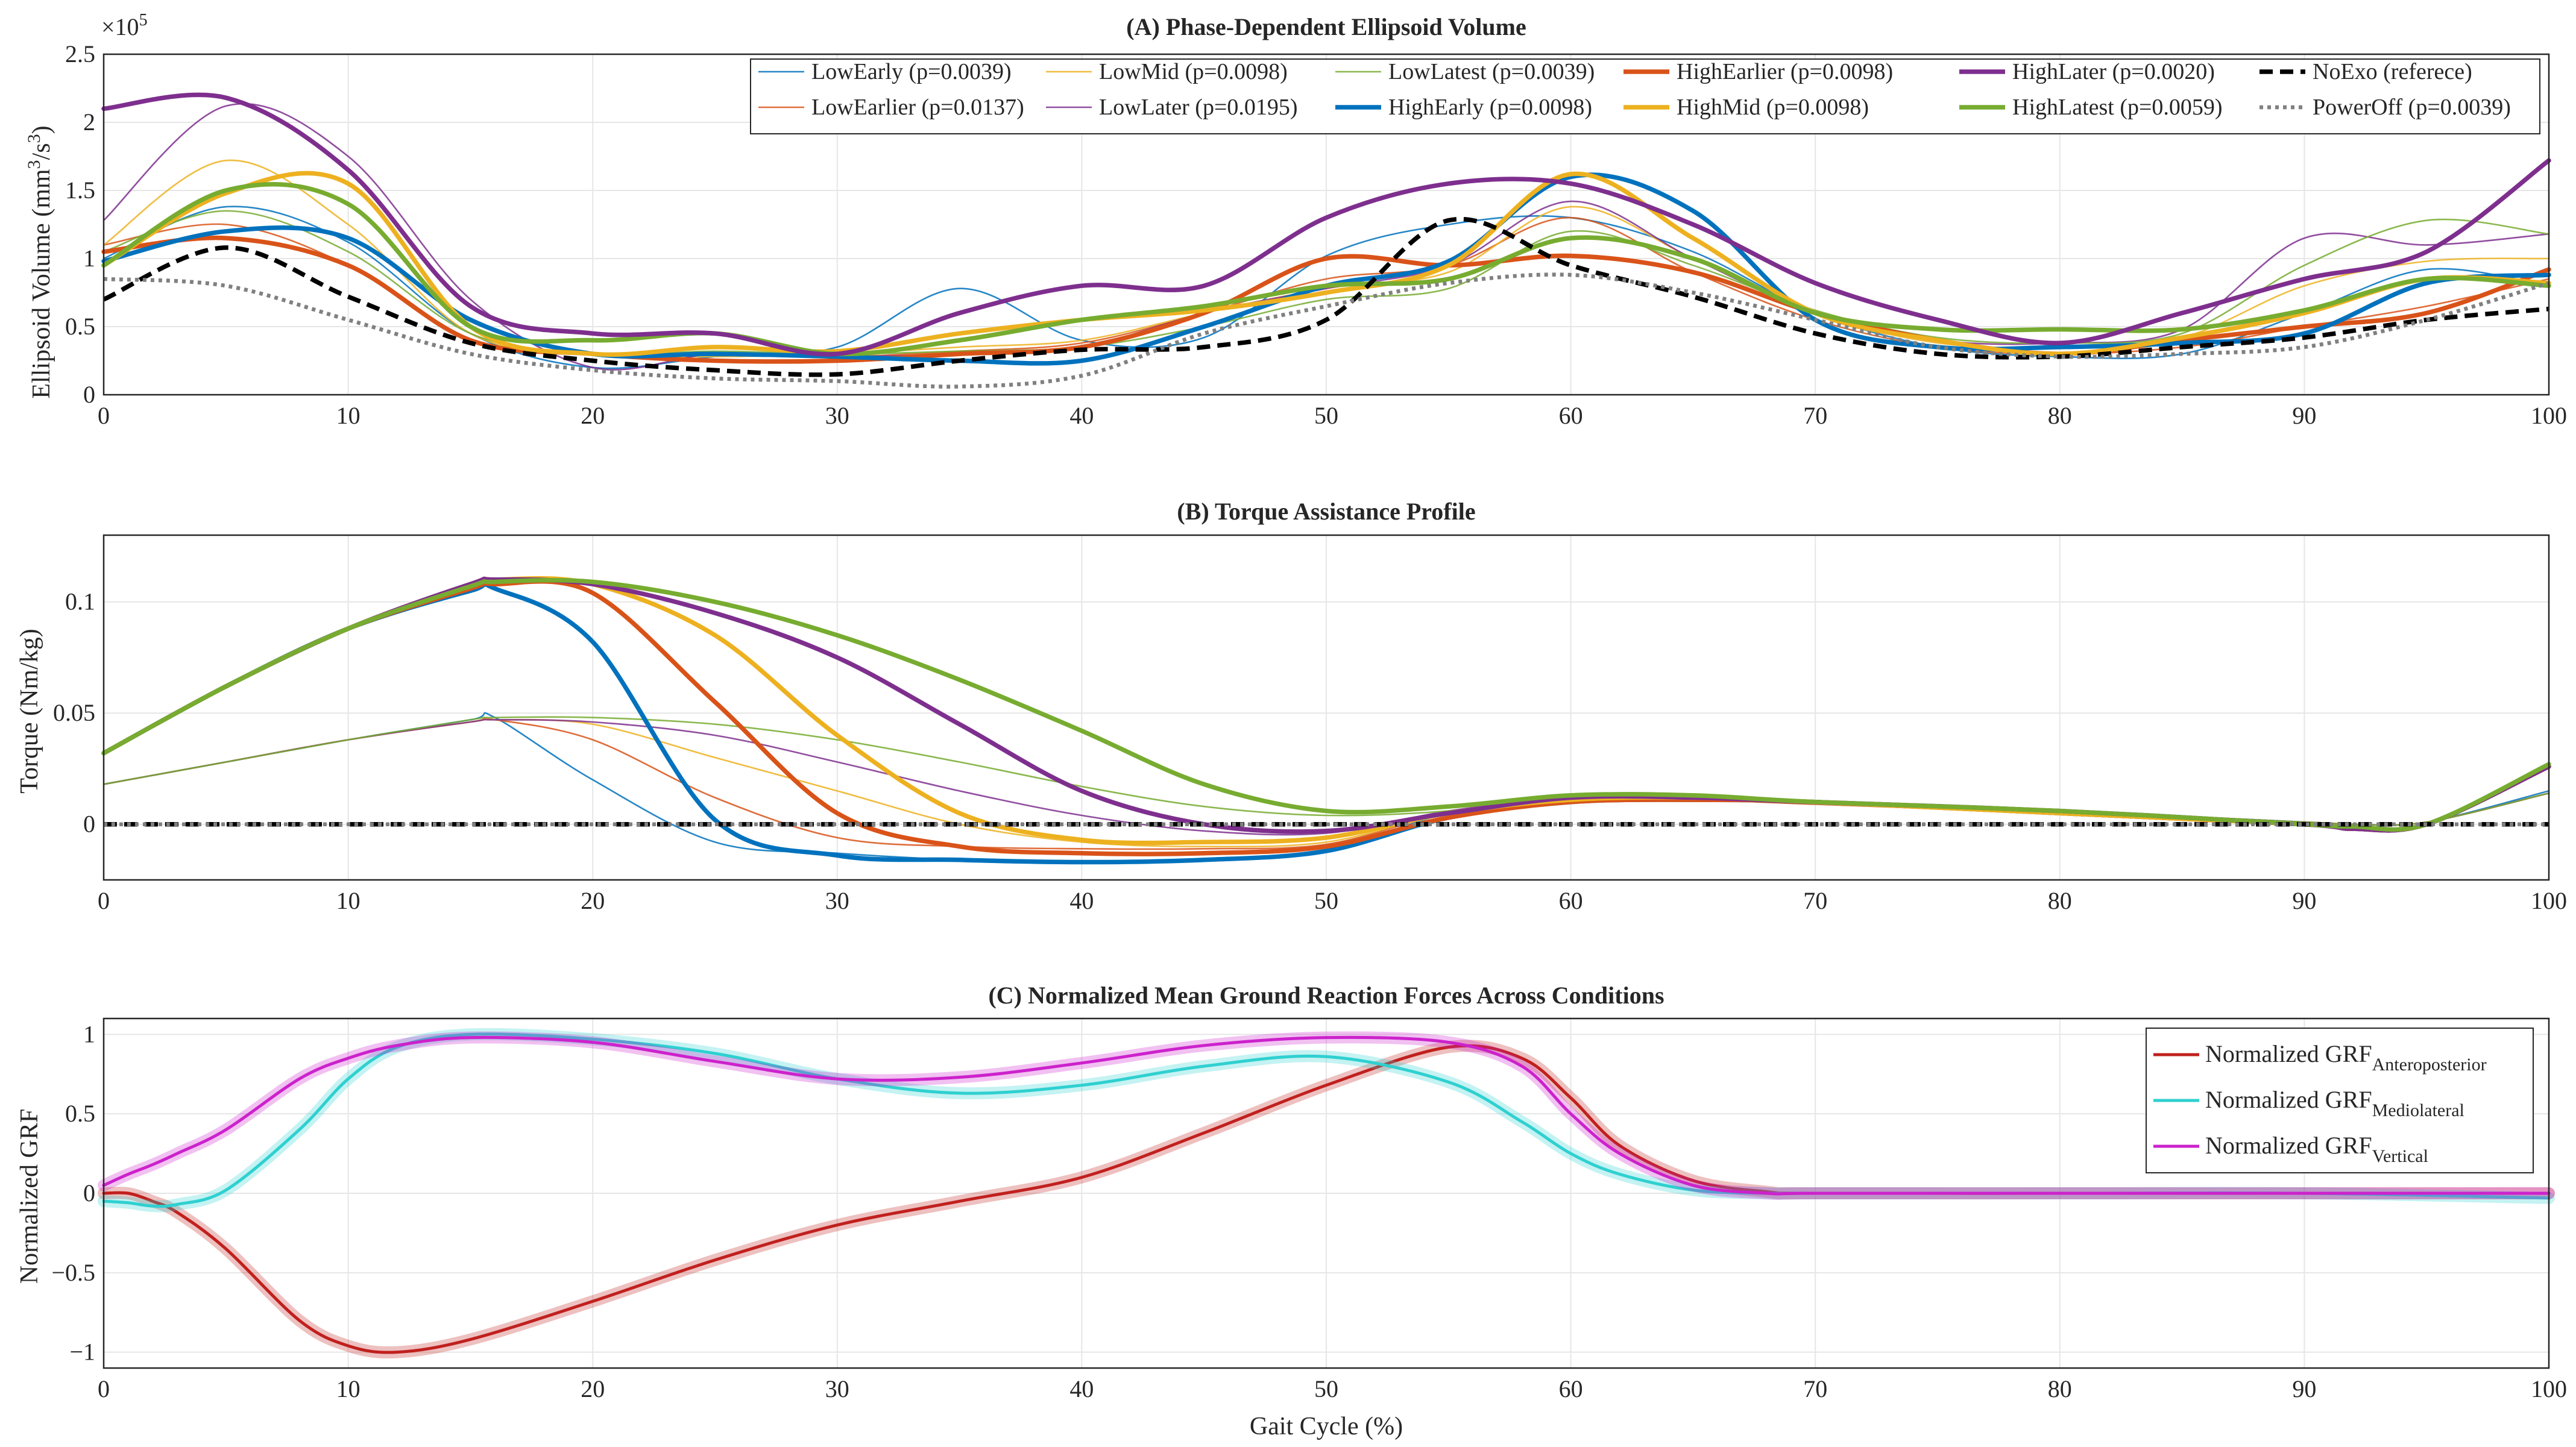  What do you see at coordinates (2113, 71) in the screenshot?
I see `legend-entry-HighLater: HighLater (p=0.0020)` at bounding box center [2113, 71].